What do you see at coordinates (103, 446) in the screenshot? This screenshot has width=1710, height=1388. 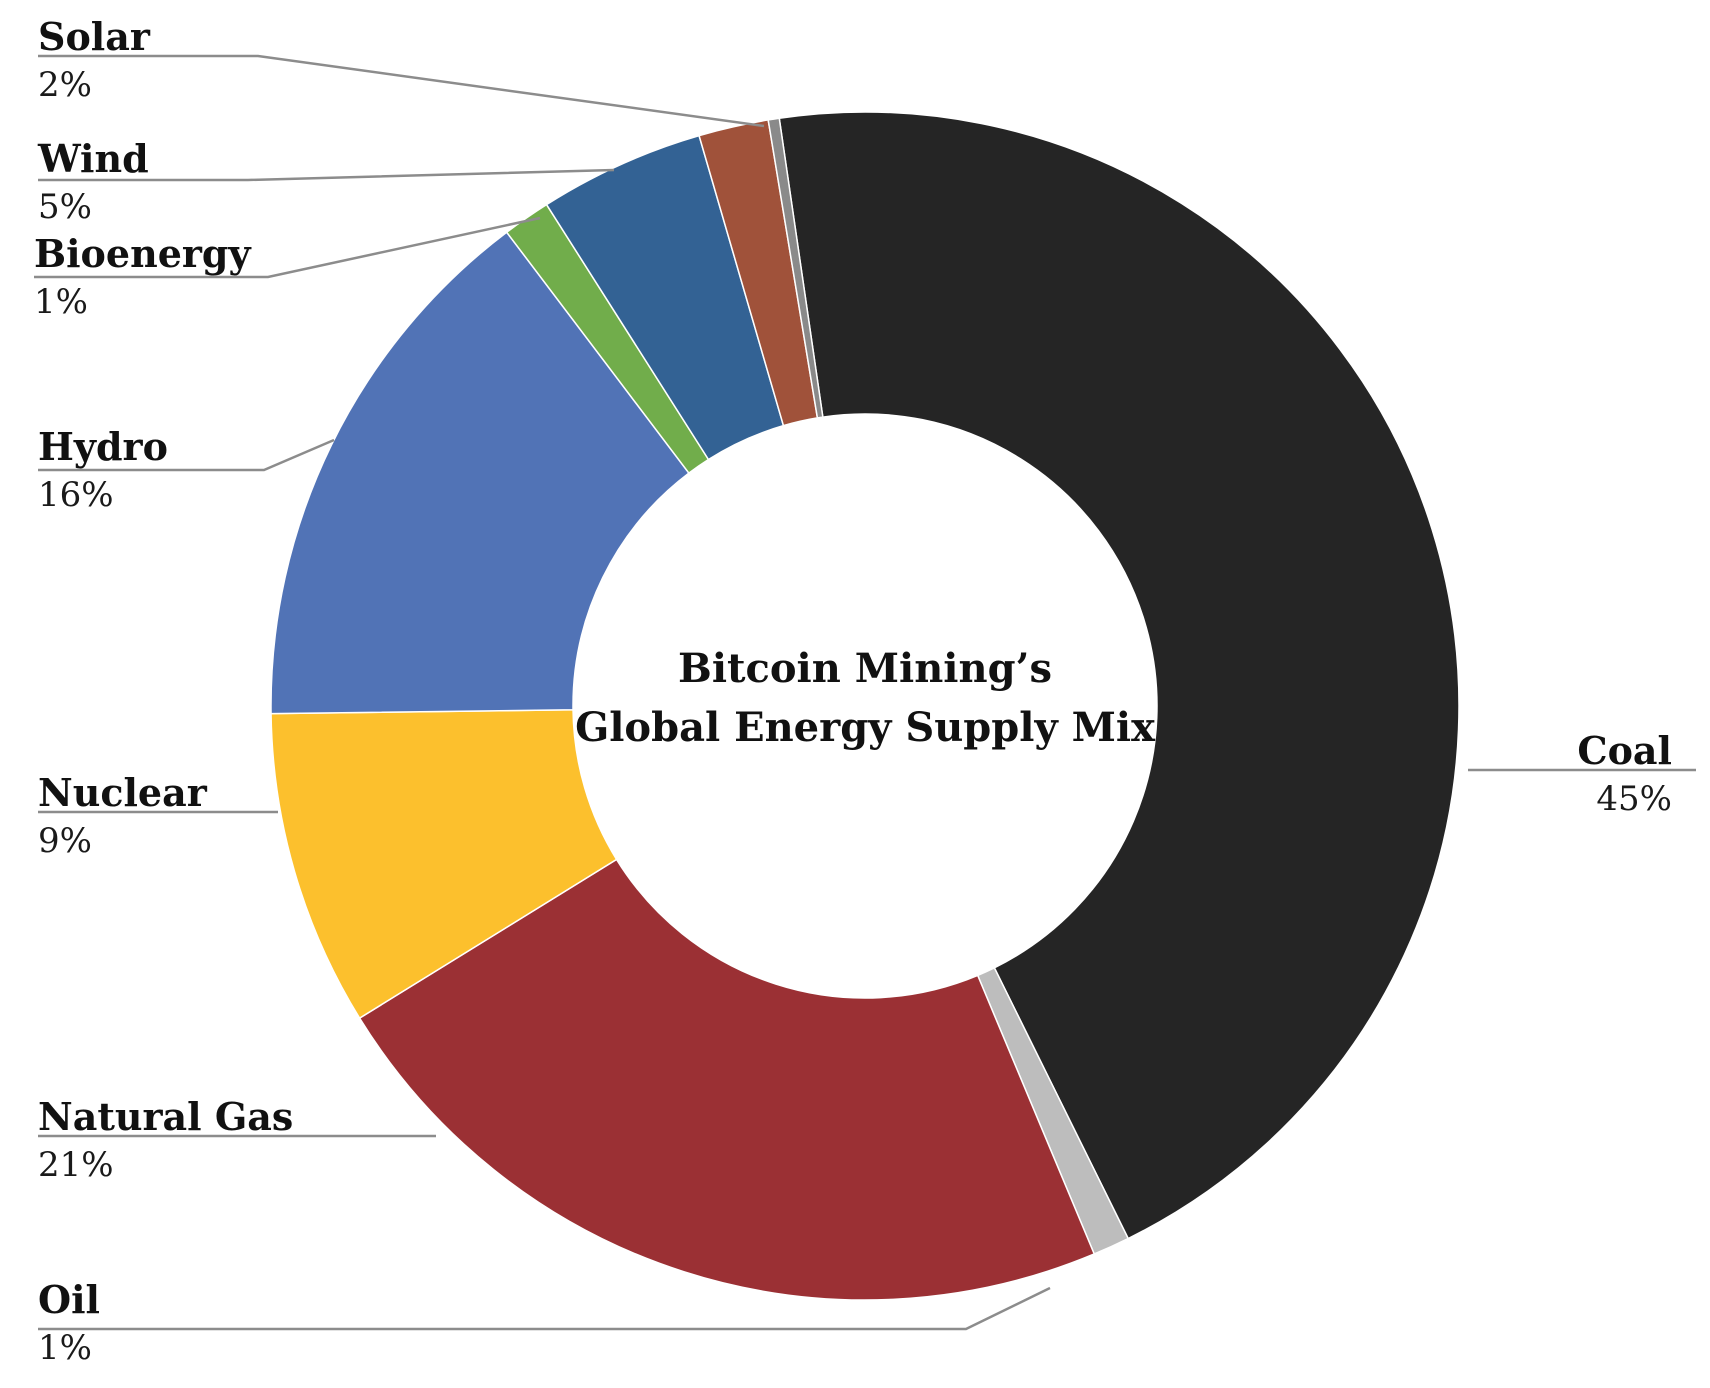 I see `label-name-hydro: Hydro` at bounding box center [103, 446].